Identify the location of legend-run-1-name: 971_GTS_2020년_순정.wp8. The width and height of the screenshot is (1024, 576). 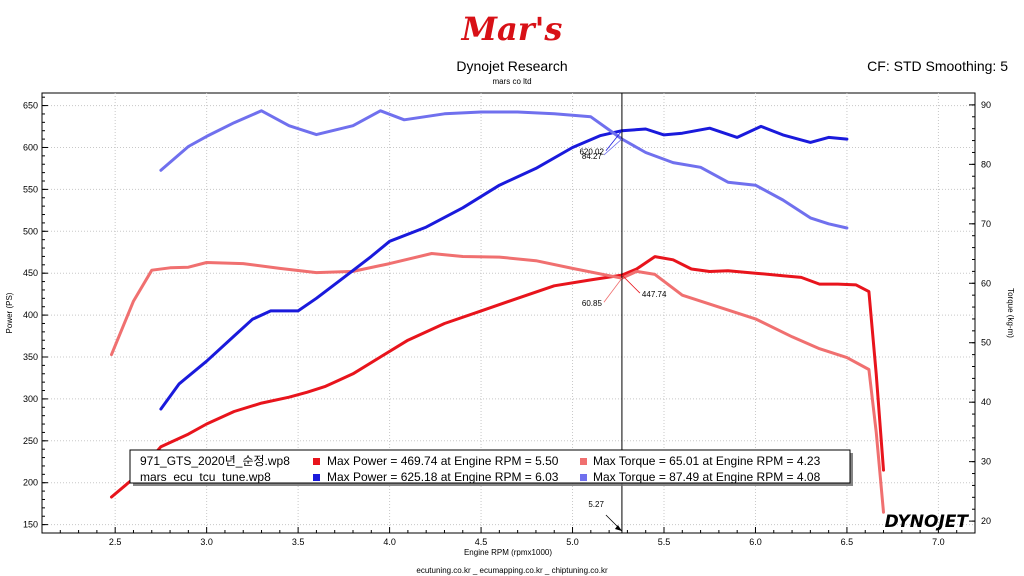
(215, 461).